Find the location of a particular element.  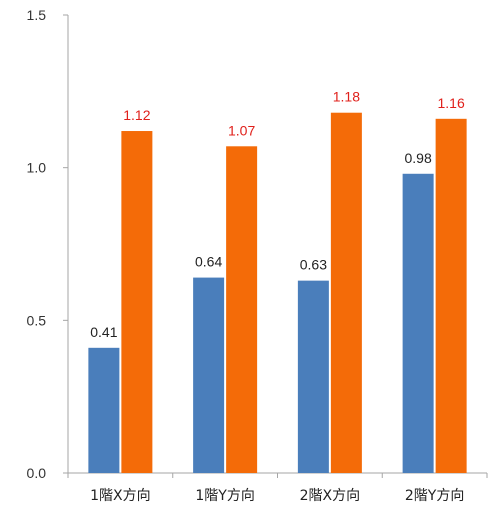

data-label: 1.12 is located at coordinates (136, 115).